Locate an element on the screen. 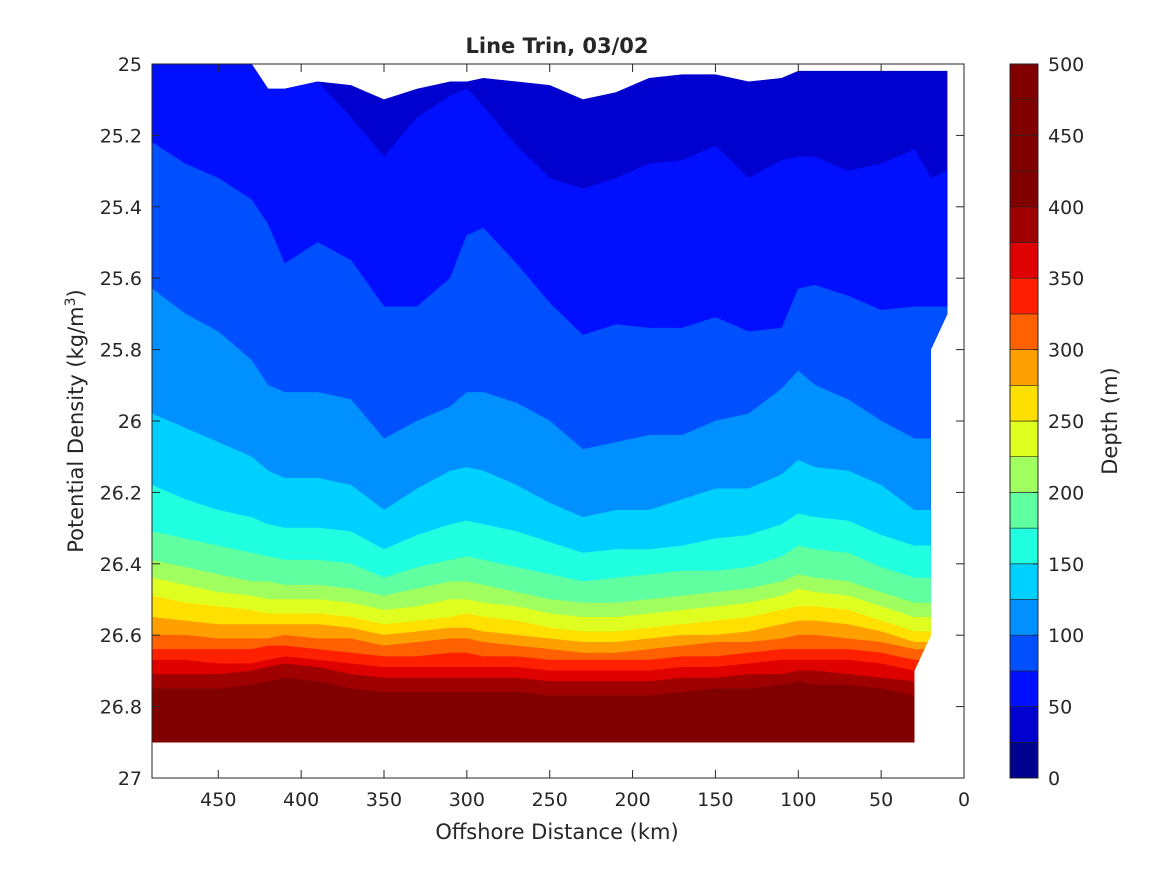 The image size is (1167, 875). x-tick-label: 100 is located at coordinates (798, 800).